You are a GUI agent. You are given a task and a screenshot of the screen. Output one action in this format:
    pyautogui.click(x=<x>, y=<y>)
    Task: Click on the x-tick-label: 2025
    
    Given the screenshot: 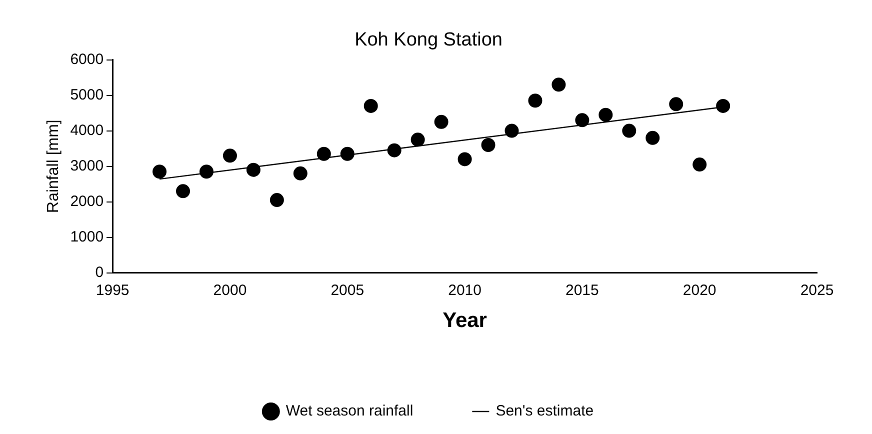 What is the action you would take?
    pyautogui.click(x=817, y=290)
    